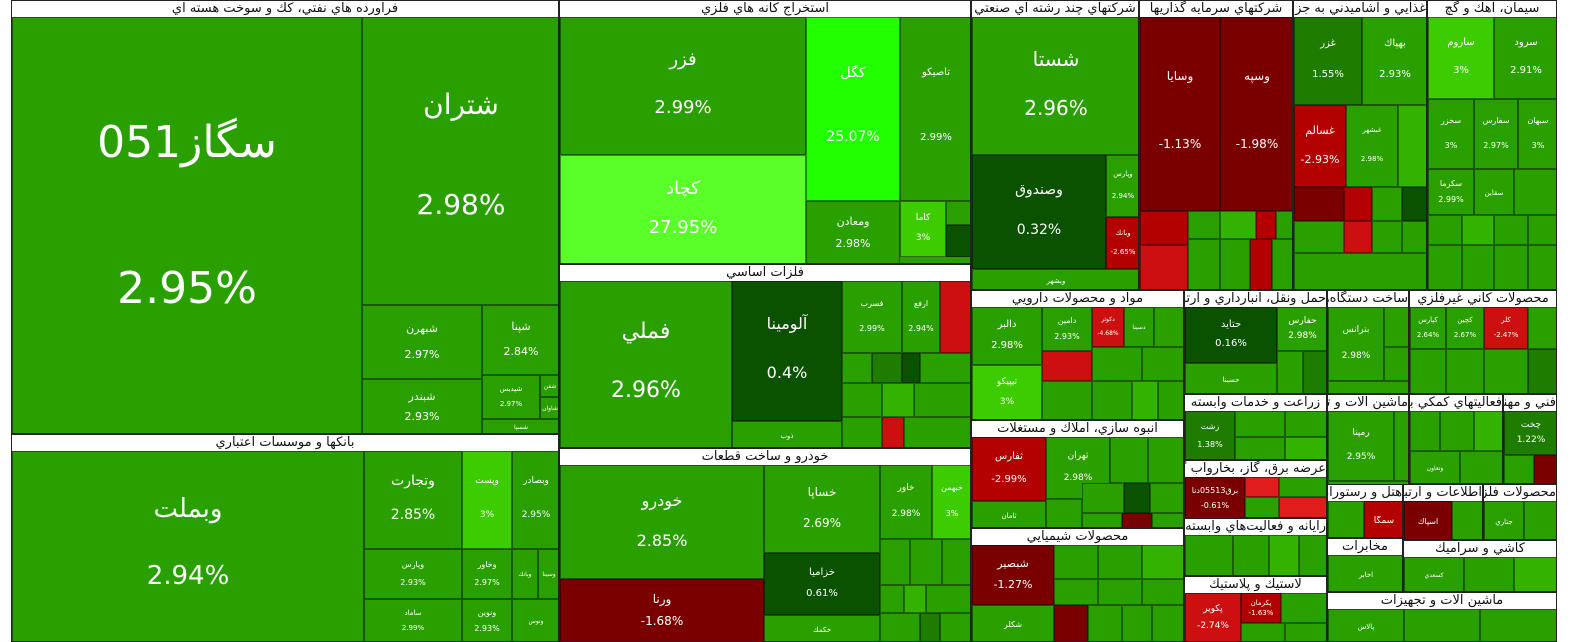 Image resolution: width=1584 pixels, height=642 pixels. What do you see at coordinates (1180, 114) in the screenshot?
I see `stock-tile: وسايا -1.13%` at bounding box center [1180, 114].